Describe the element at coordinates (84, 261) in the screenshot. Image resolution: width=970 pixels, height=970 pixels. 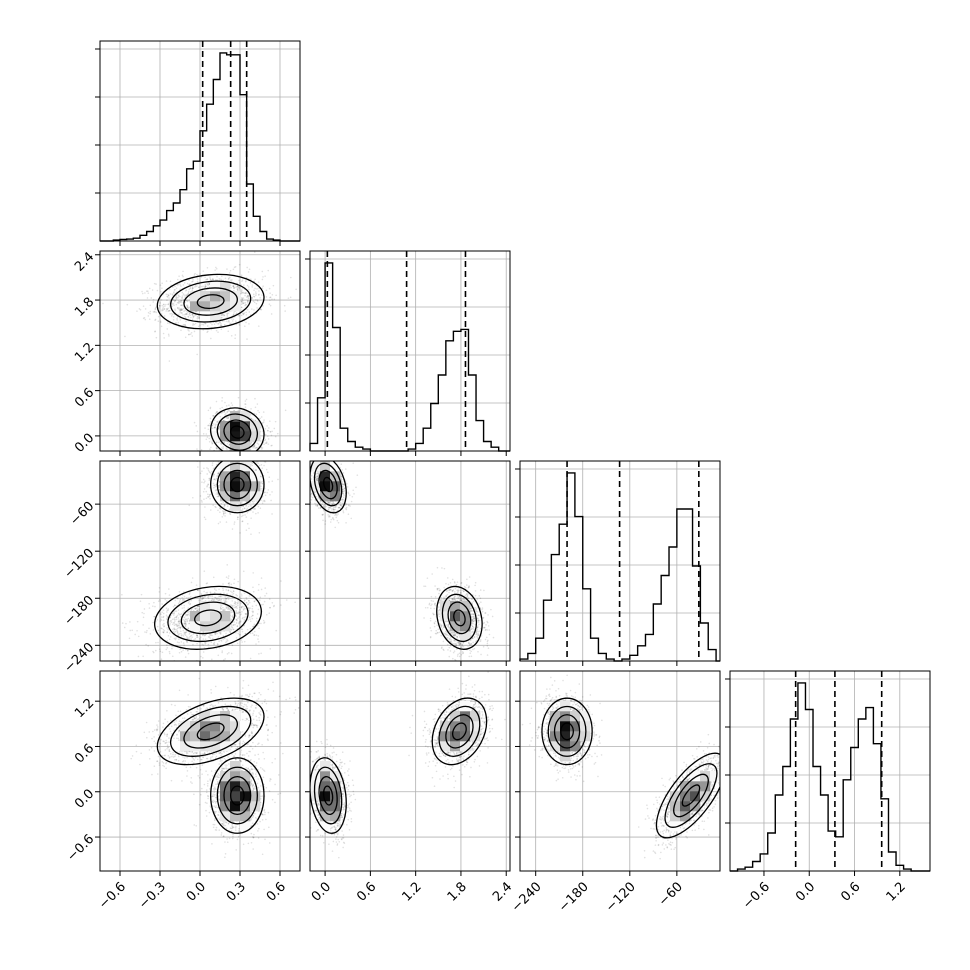
I see `y-tick-label: 2.4` at that location.